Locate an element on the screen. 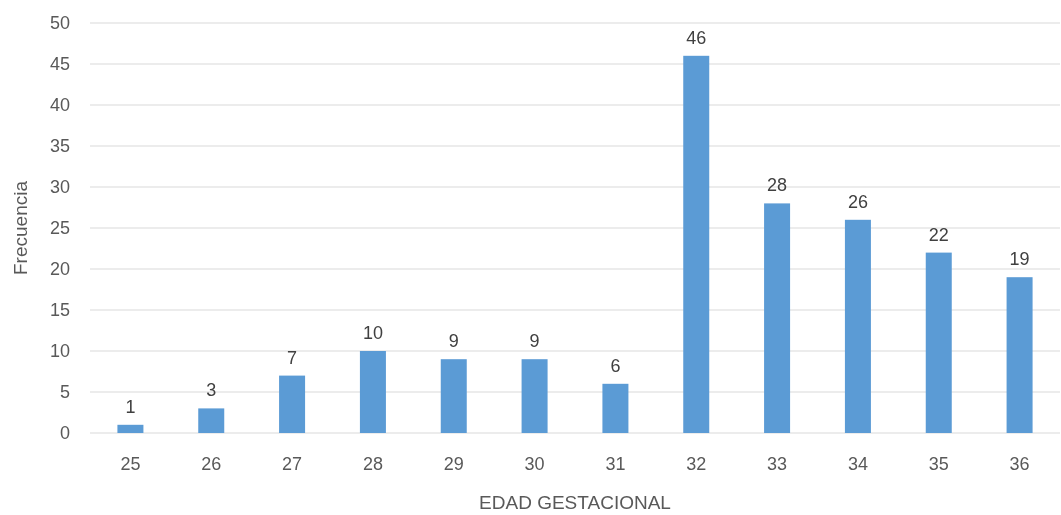 This screenshot has height=515, width=1061. x-tick-label: 35 is located at coordinates (938, 464).